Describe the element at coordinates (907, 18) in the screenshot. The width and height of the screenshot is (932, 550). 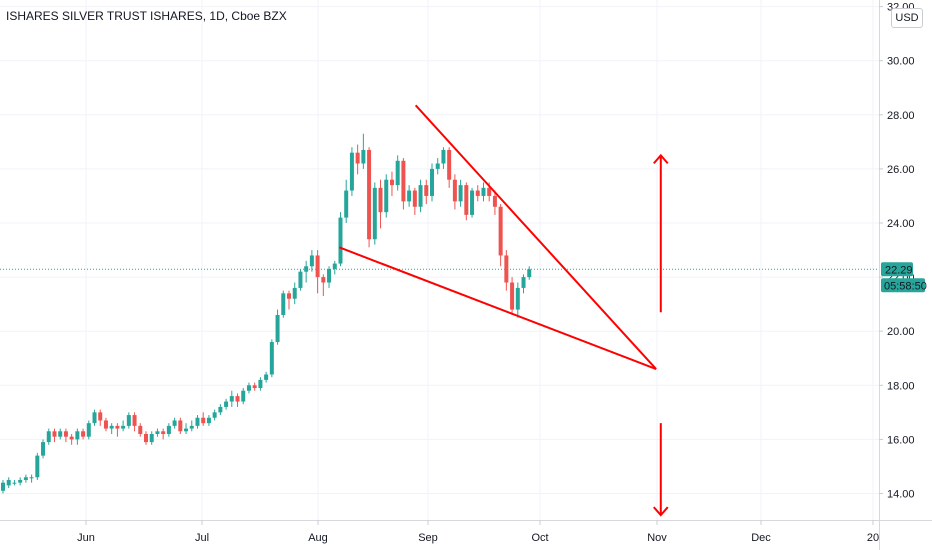
I see `currency-button: USD` at that location.